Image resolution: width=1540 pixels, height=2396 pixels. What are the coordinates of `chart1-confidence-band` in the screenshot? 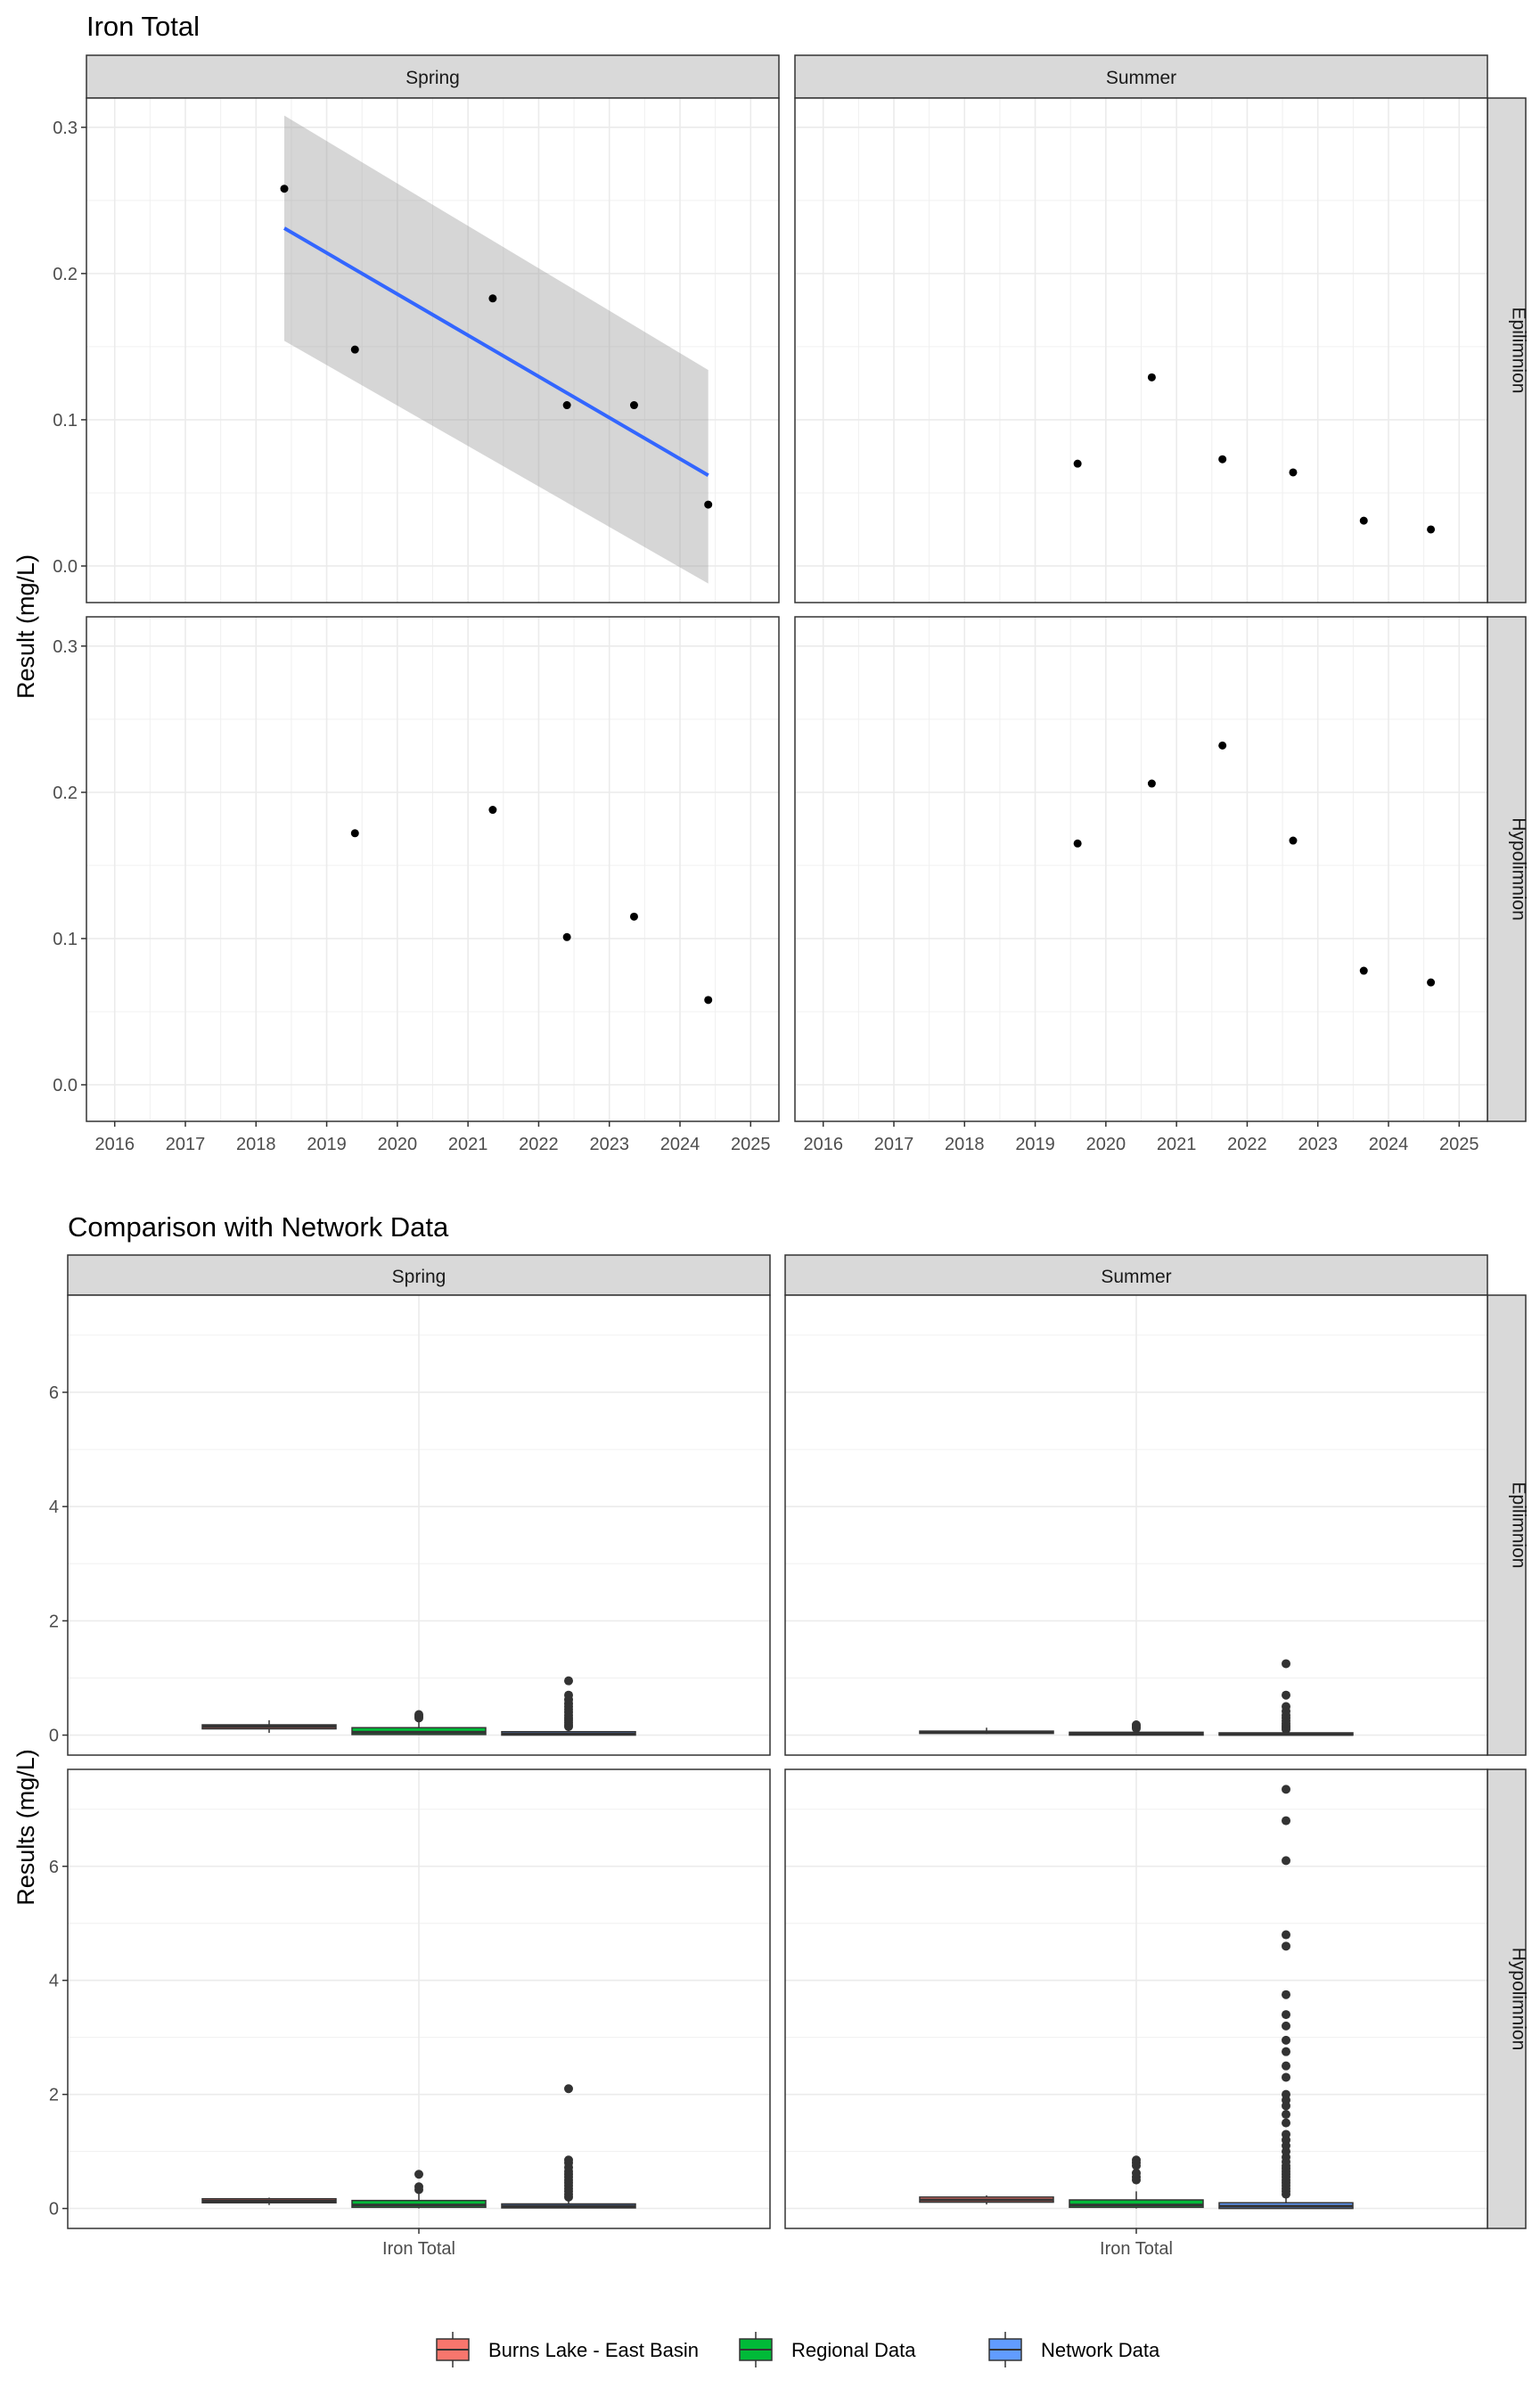 It's located at (496, 349).